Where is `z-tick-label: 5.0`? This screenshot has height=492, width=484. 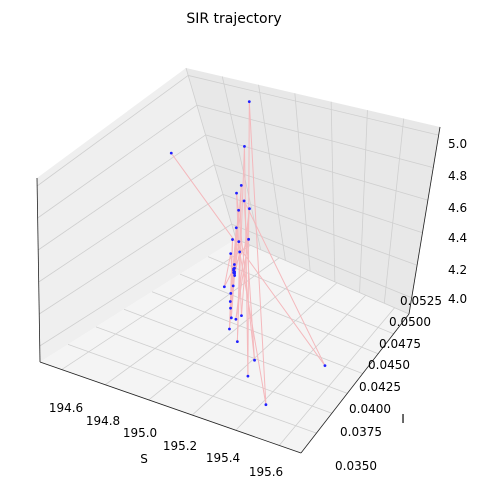
z-tick-label: 5.0 is located at coordinates (457, 144).